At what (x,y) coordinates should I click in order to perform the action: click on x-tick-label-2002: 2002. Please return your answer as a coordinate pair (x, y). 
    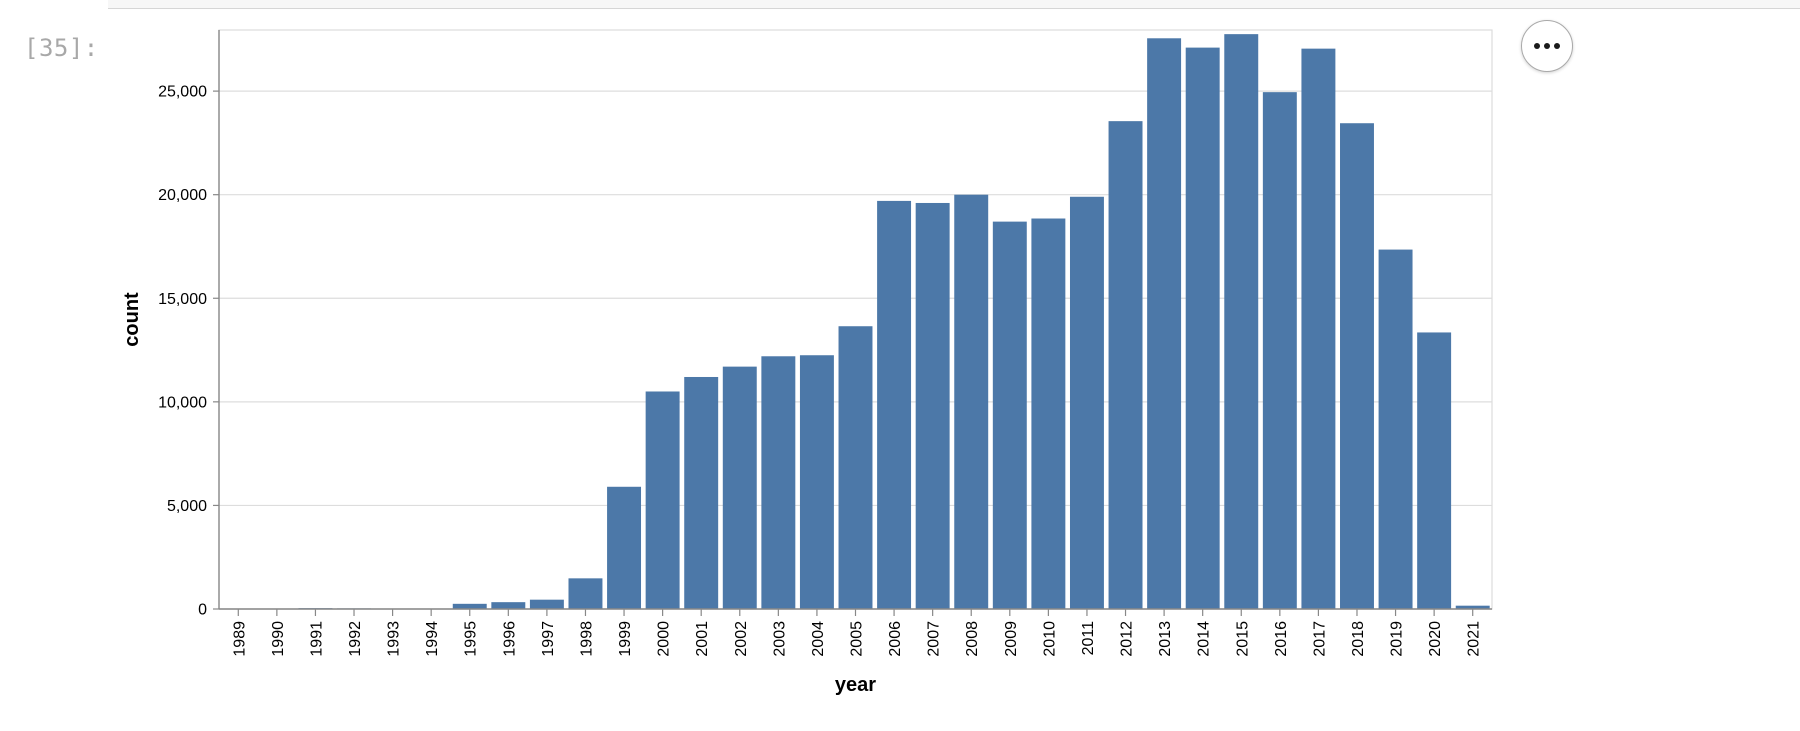
    Looking at the image, I should click on (741, 639).